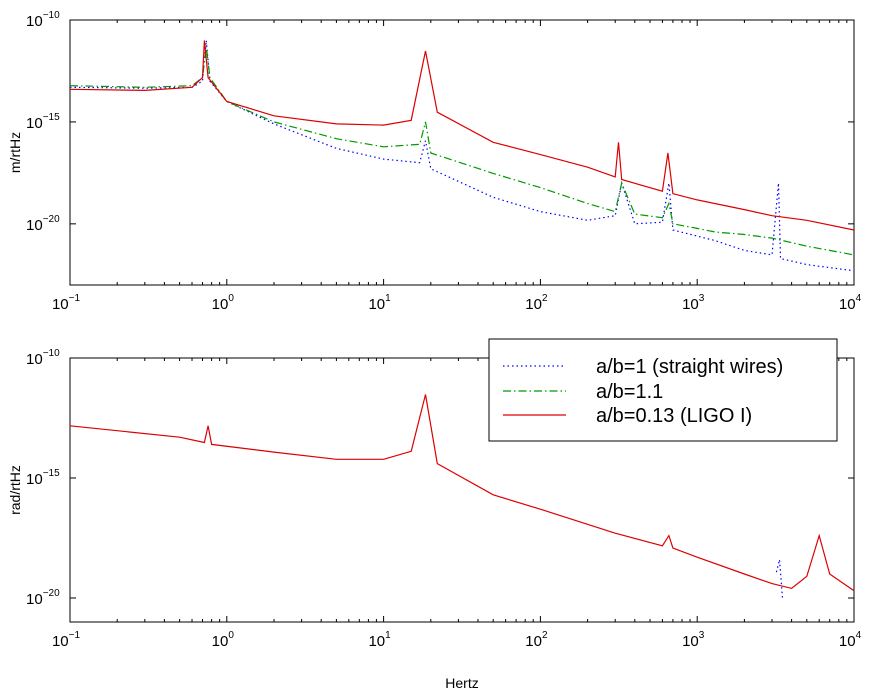 The height and width of the screenshot is (692, 873). I want to click on legend-label-ligo-i: a/b=0.13 (LIGO I), so click(674, 416).